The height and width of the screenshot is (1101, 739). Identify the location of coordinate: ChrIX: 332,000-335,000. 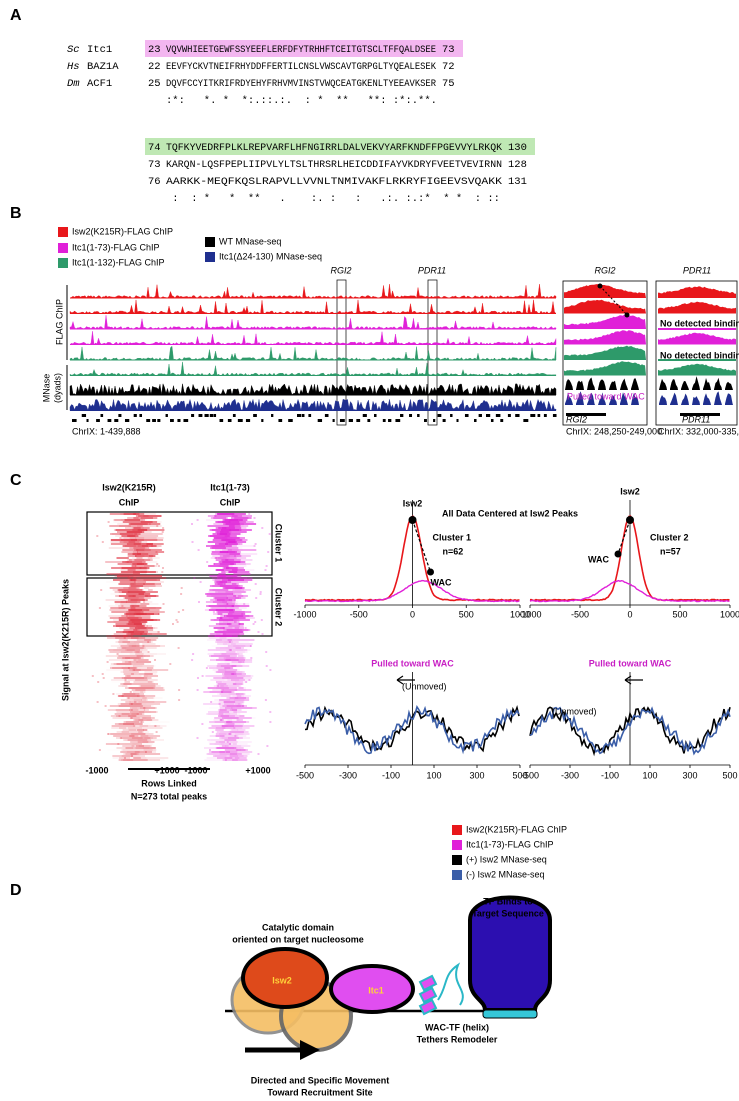
(698, 431).